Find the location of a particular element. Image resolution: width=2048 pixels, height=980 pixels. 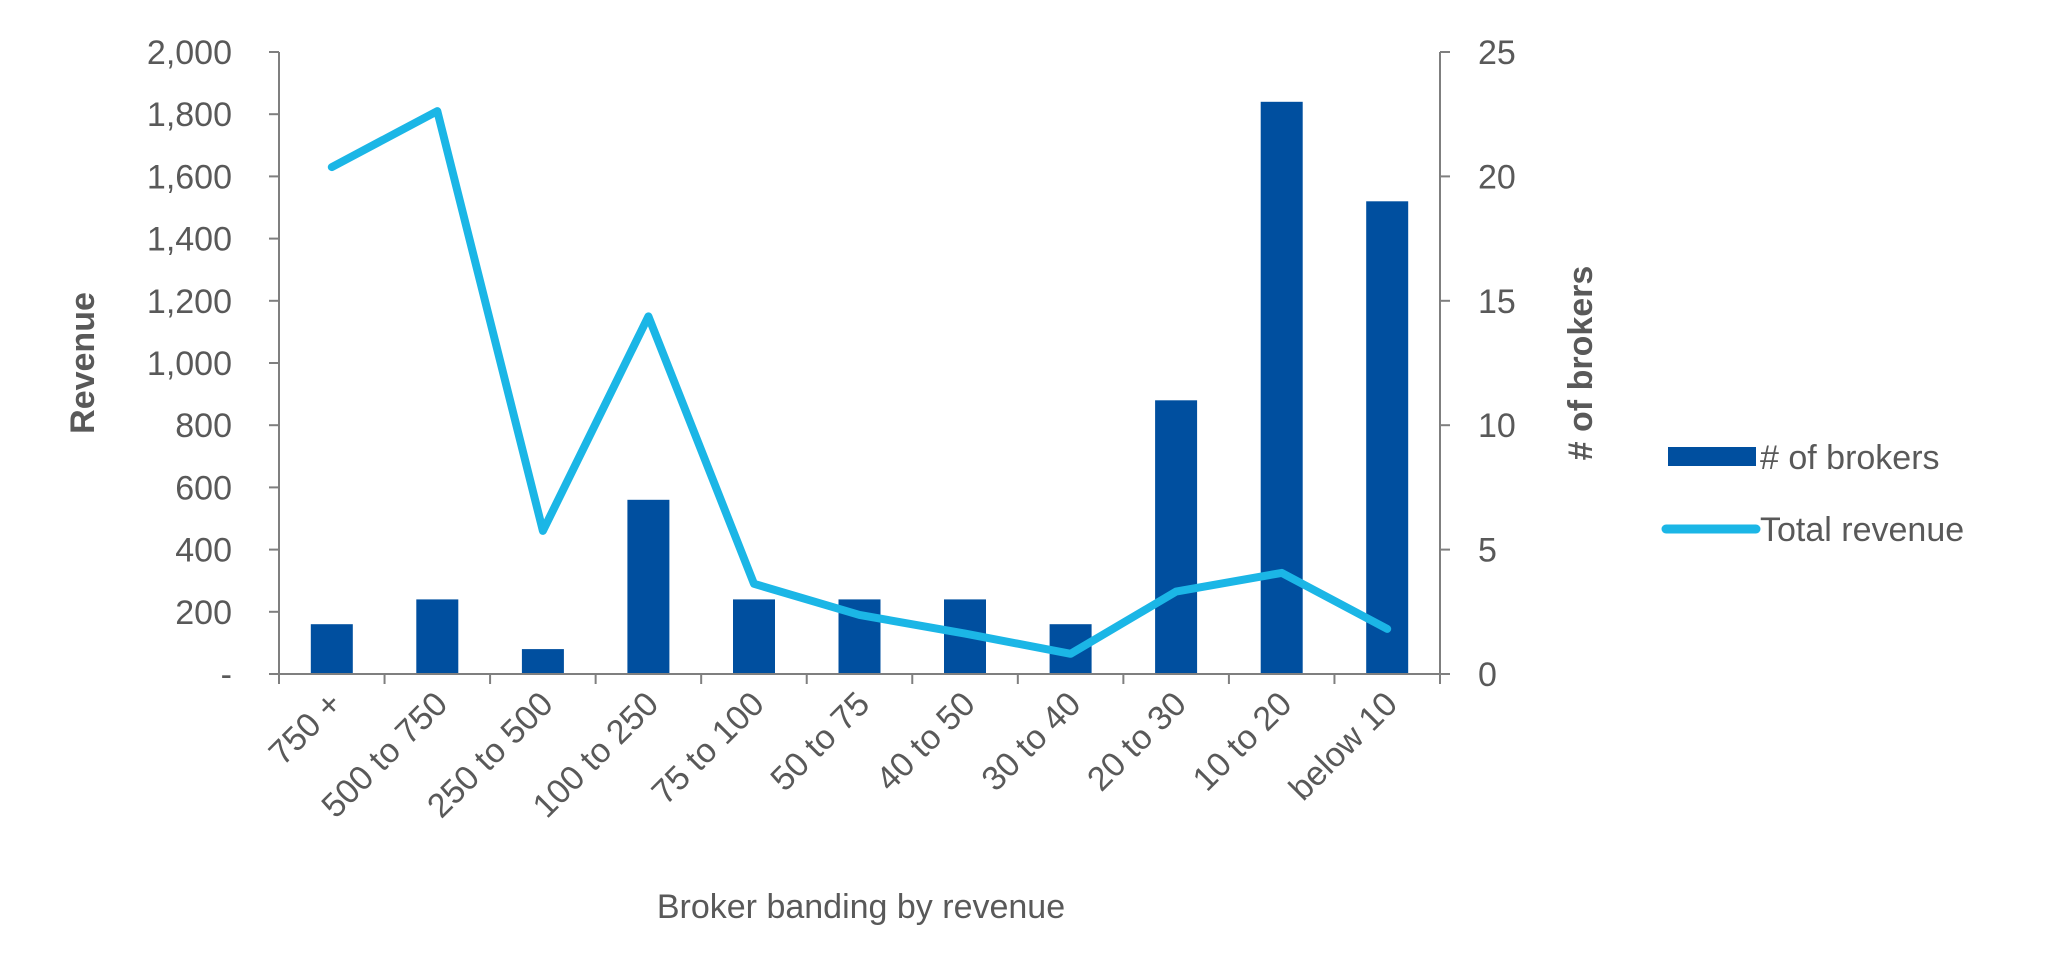

legend-swatch-brokers is located at coordinates (1712, 456).